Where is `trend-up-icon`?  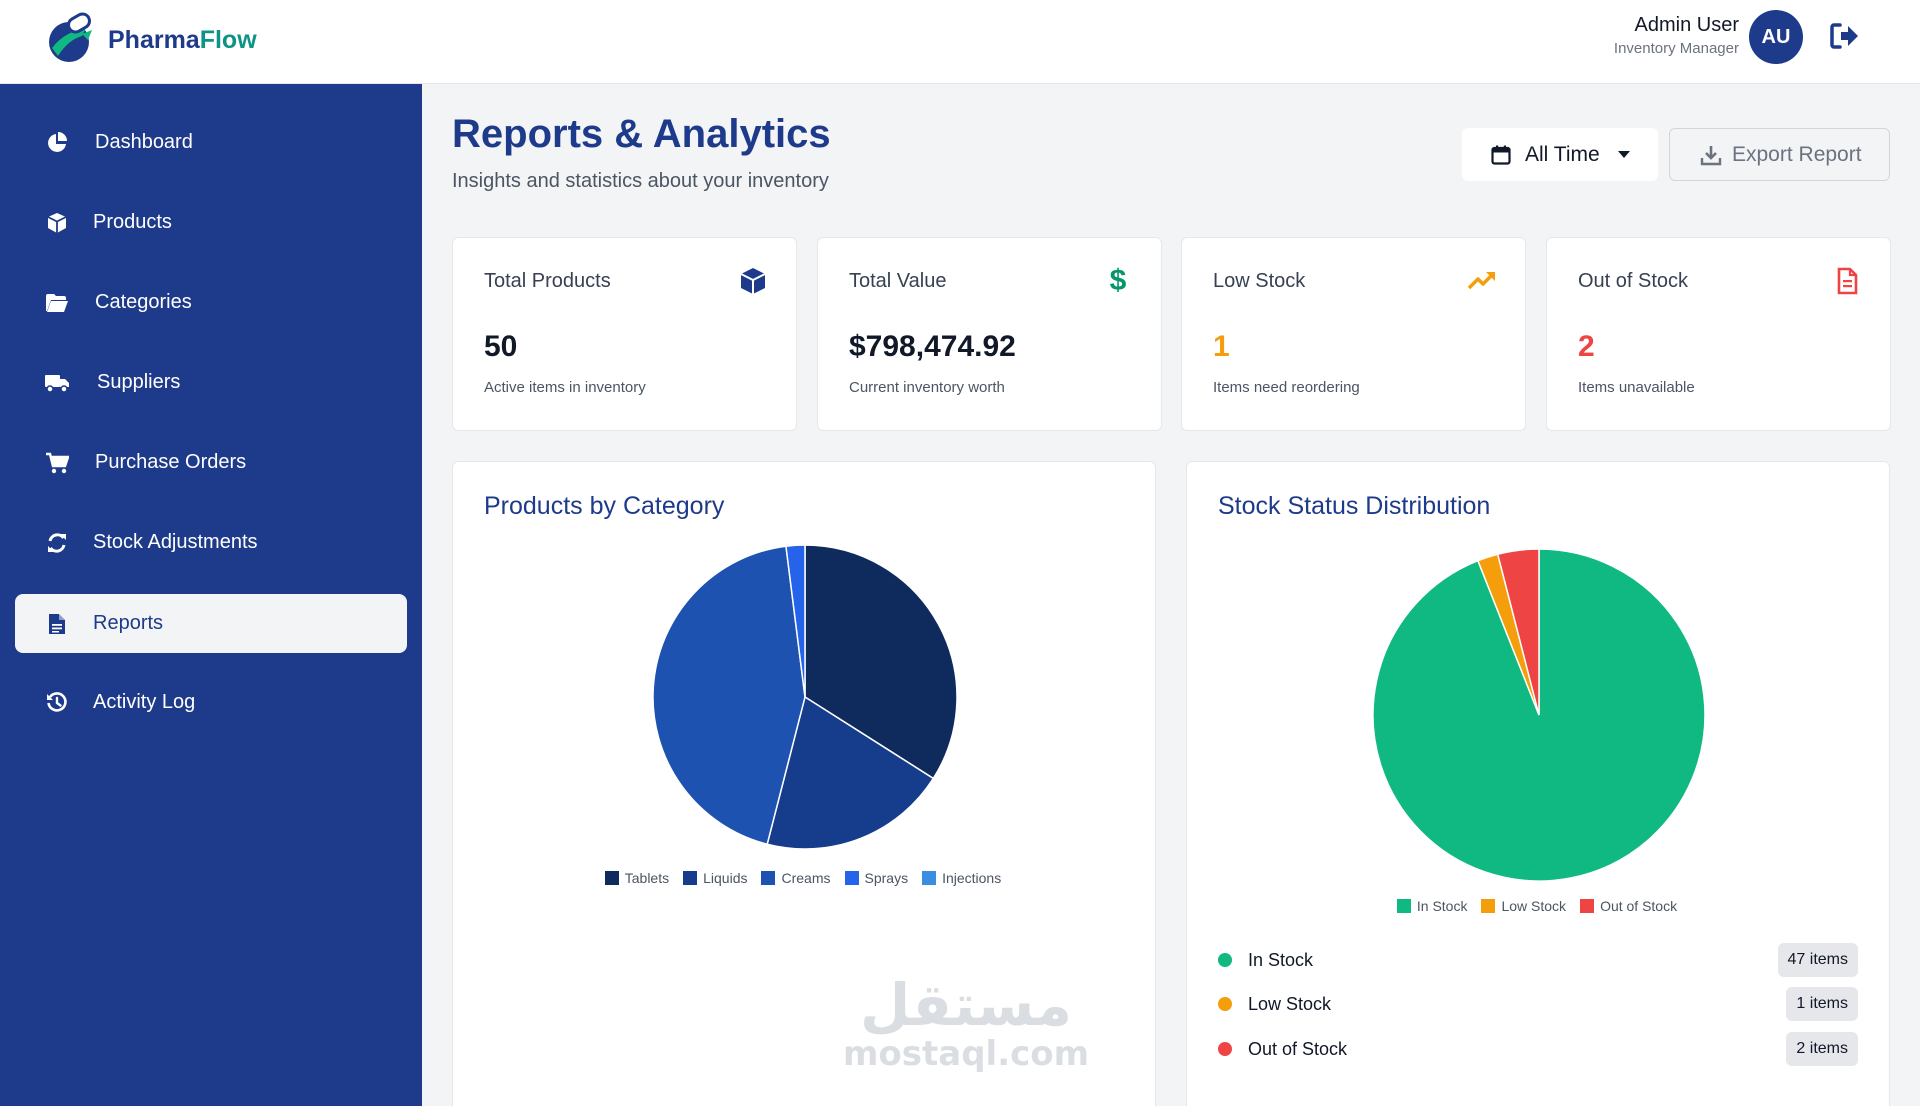 trend-up-icon is located at coordinates (1481, 281).